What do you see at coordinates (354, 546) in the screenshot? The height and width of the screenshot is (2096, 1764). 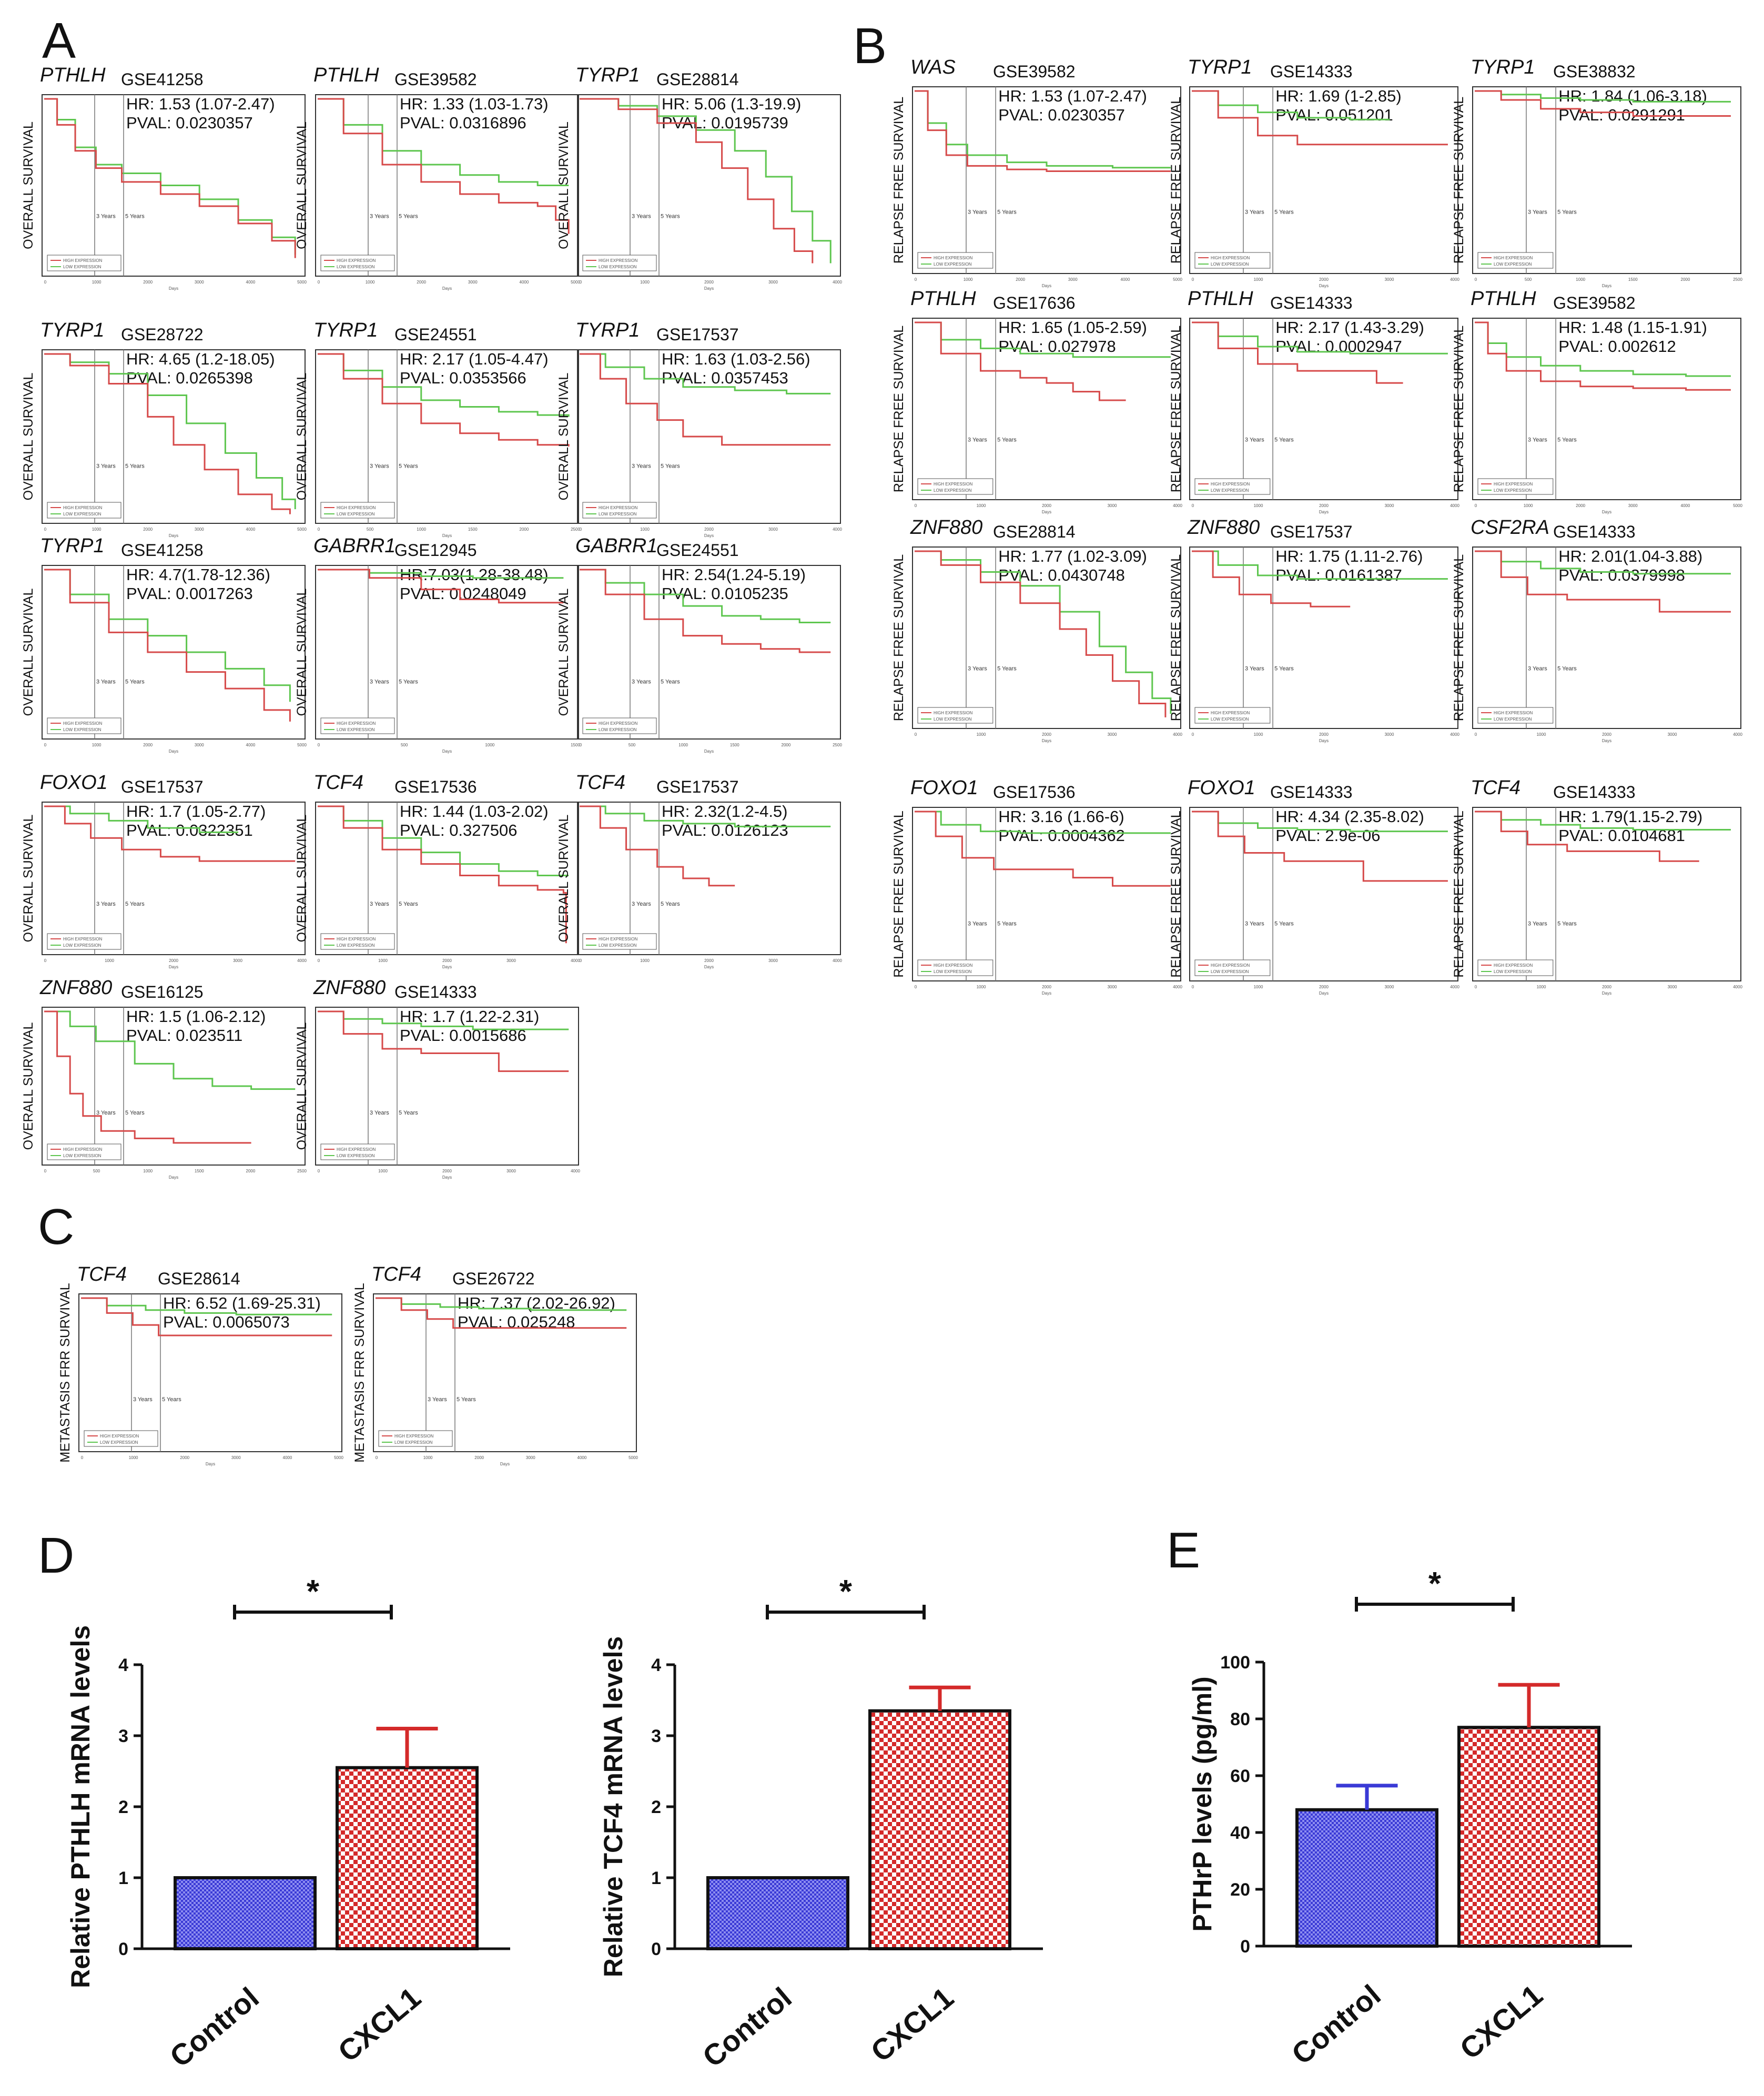 I see `km-gene-label: GABRR1` at bounding box center [354, 546].